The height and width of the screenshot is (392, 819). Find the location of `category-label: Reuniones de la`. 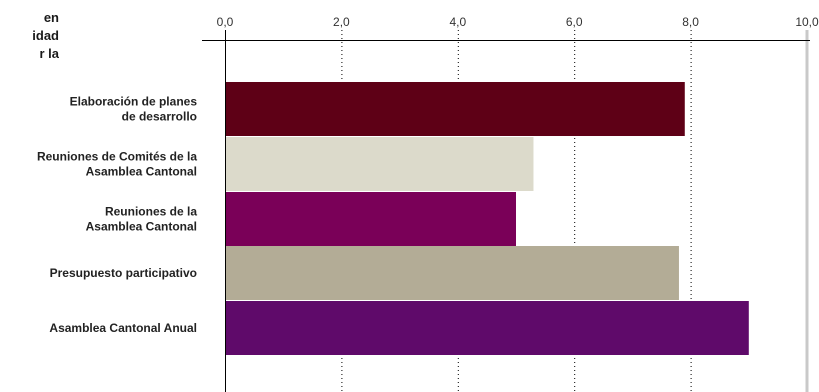

category-label: Reuniones de la is located at coordinates (151, 212).